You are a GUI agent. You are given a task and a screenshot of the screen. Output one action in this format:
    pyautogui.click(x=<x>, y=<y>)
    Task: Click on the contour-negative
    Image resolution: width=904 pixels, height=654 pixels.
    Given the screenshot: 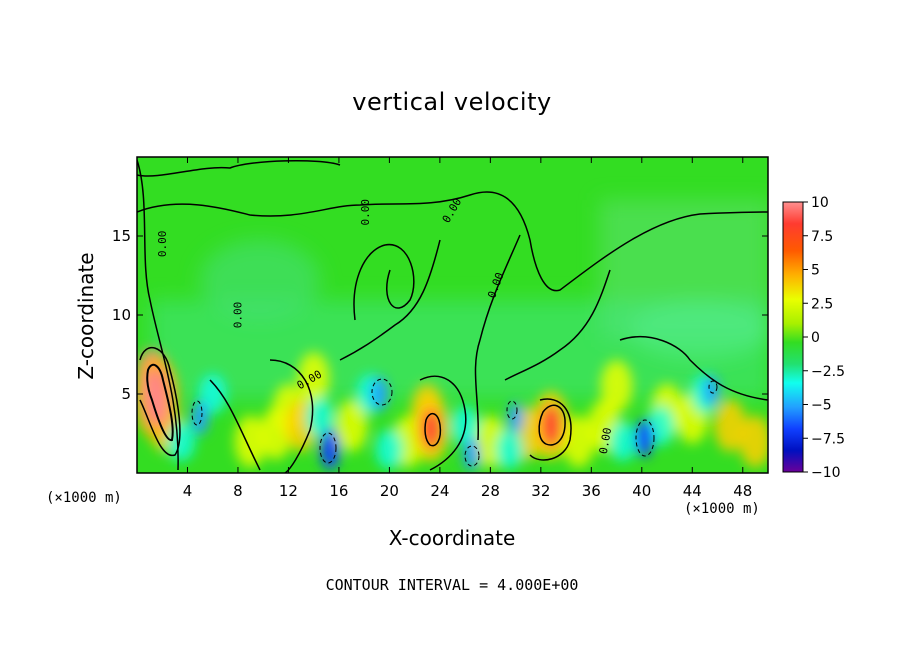 What is the action you would take?
    pyautogui.click(x=454, y=422)
    